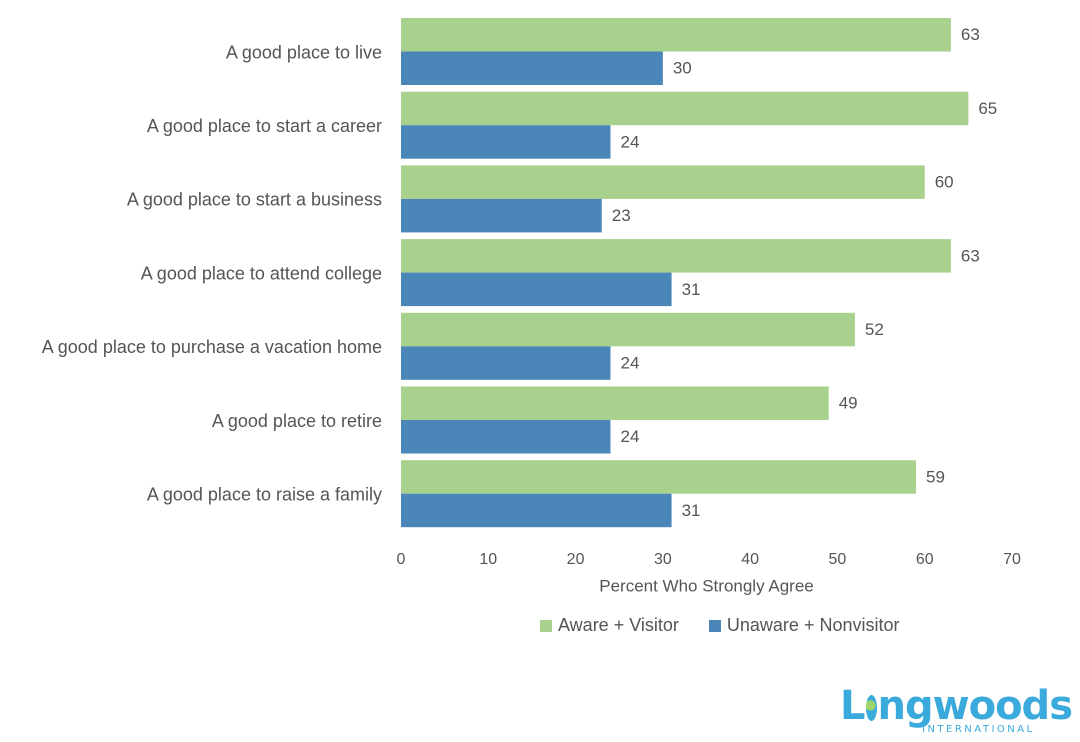 The image size is (1080, 742). What do you see at coordinates (975, 706) in the screenshot?
I see `logo-text-end: ngwoods` at bounding box center [975, 706].